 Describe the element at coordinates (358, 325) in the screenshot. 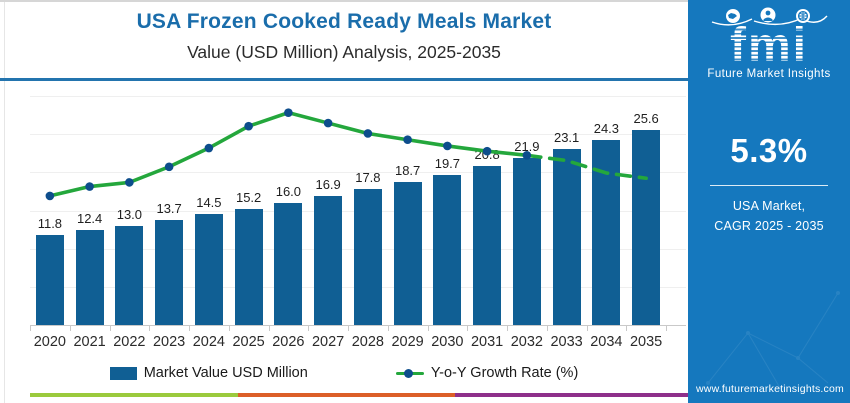

I see `x-axis` at that location.